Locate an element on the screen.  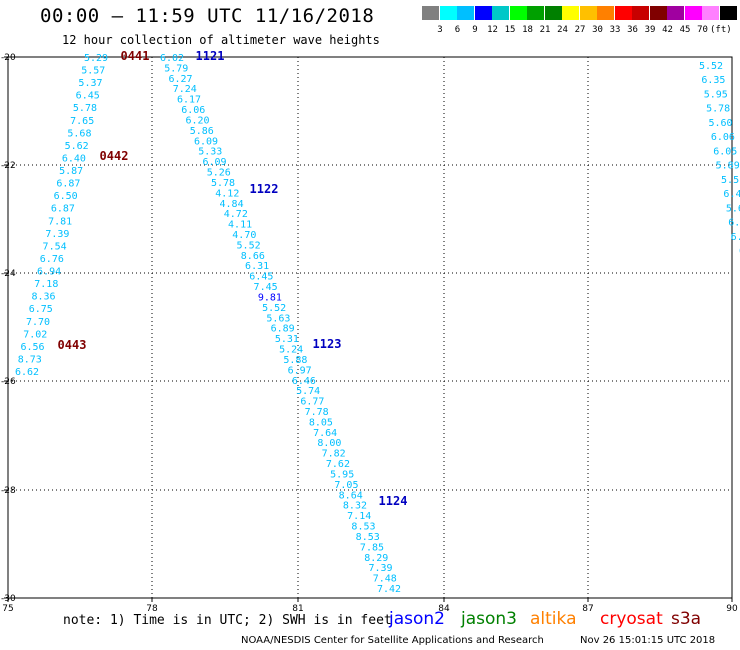
wave-height-label: 5.24 is located at coordinates (291, 350).